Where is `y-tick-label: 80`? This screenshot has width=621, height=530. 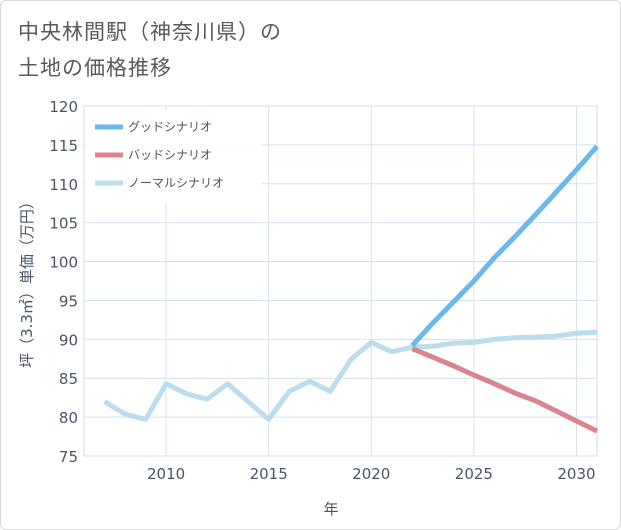
y-tick-label: 80 is located at coordinates (68, 418).